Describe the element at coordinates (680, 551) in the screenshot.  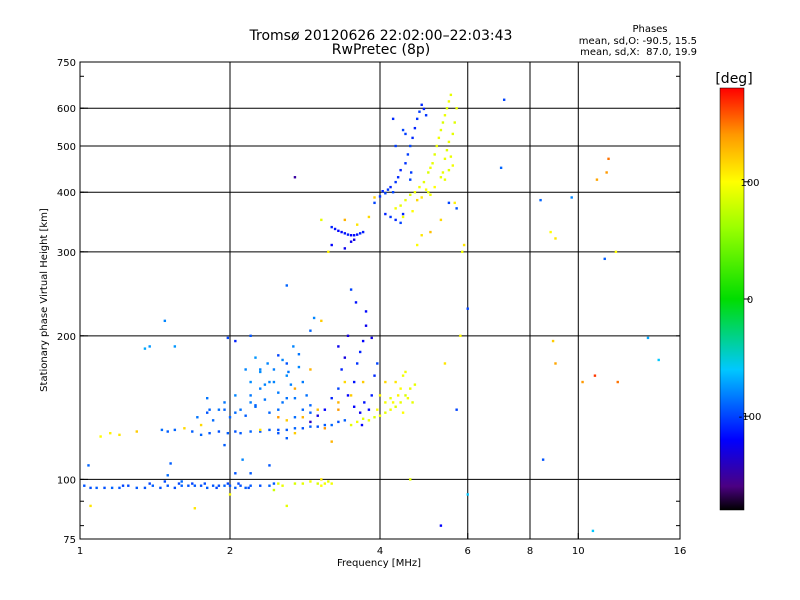
I see `x-tick-label: 16` at that location.